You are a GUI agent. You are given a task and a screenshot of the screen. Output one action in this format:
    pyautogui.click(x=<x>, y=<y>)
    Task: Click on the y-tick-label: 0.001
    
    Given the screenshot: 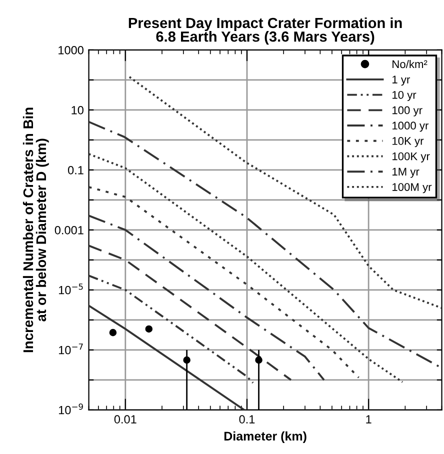 What is the action you would take?
    pyautogui.click(x=69, y=230)
    